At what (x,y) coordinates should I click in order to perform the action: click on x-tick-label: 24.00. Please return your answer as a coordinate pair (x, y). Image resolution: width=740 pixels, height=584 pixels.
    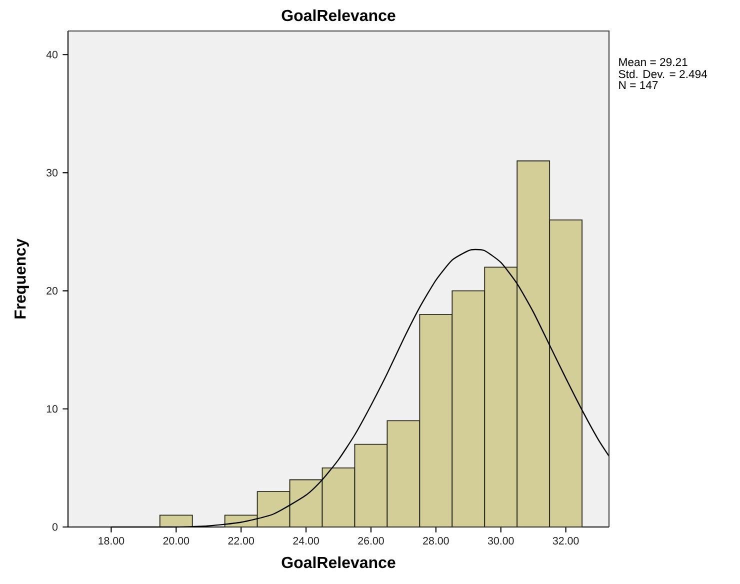
    Looking at the image, I should click on (306, 541).